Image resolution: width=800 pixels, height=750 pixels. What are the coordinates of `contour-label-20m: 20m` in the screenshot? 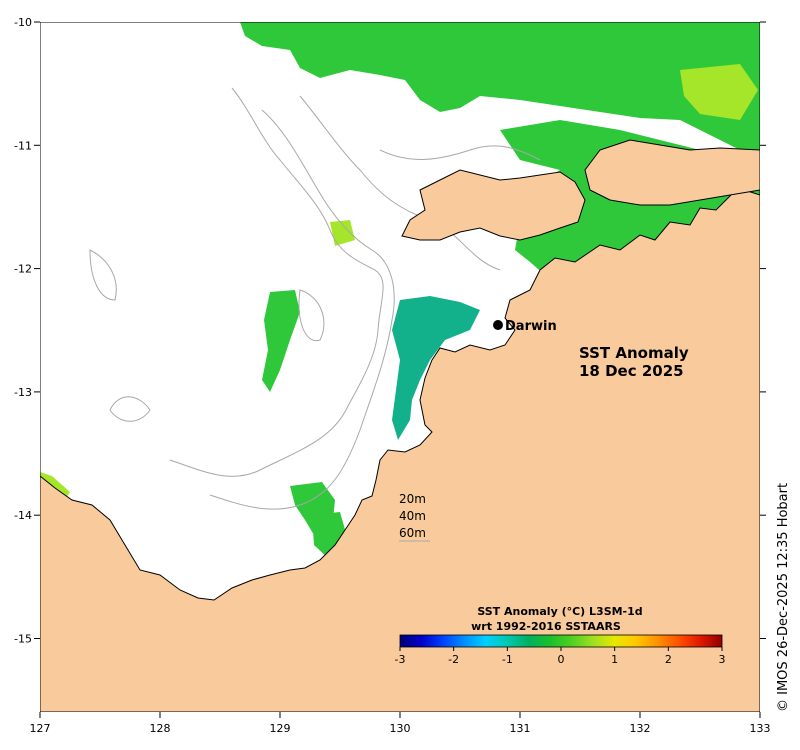 It's located at (412, 499).